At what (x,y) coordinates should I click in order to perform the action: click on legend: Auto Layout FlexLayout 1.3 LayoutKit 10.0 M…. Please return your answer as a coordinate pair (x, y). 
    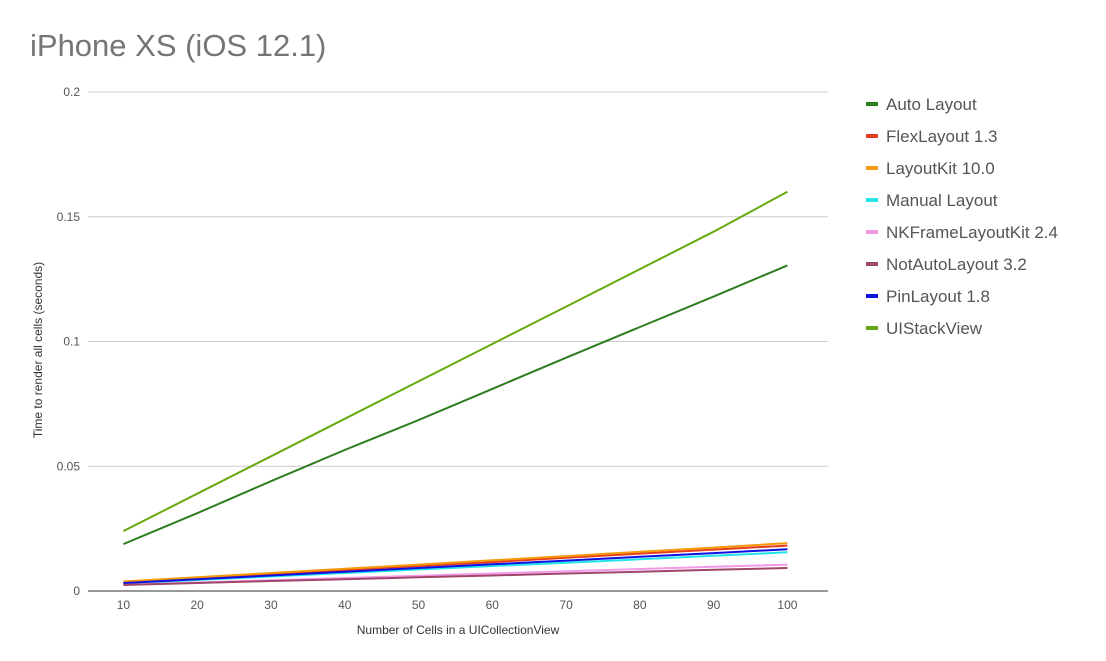
    Looking at the image, I should click on (962, 216).